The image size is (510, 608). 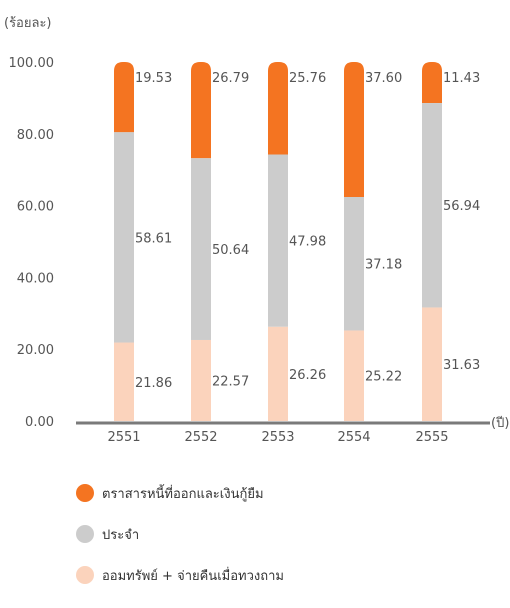 What do you see at coordinates (35, 350) in the screenshot?
I see `y-tick-label: 20.00` at bounding box center [35, 350].